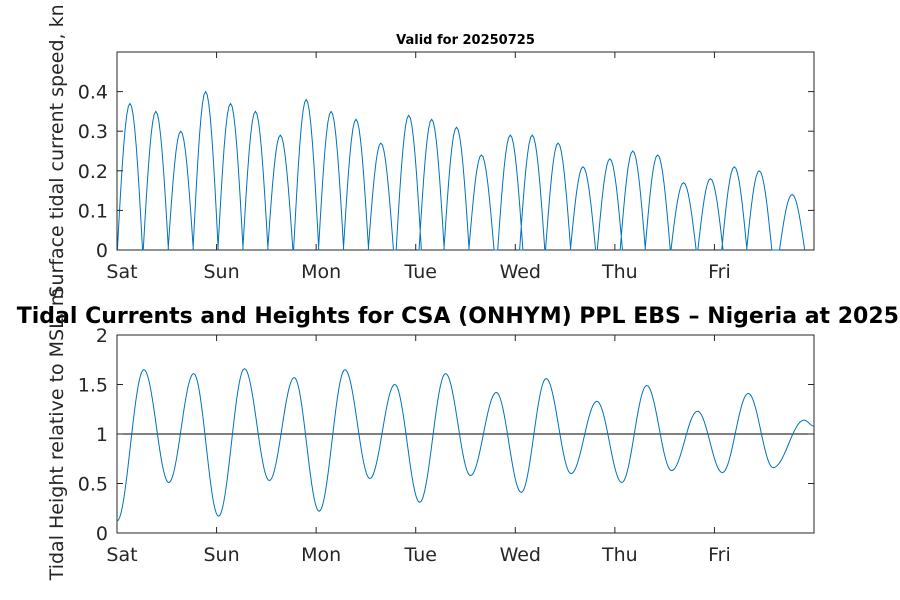 The height and width of the screenshot is (600, 900). I want to click on tidal-height-x-tick-label: Fri, so click(719, 555).